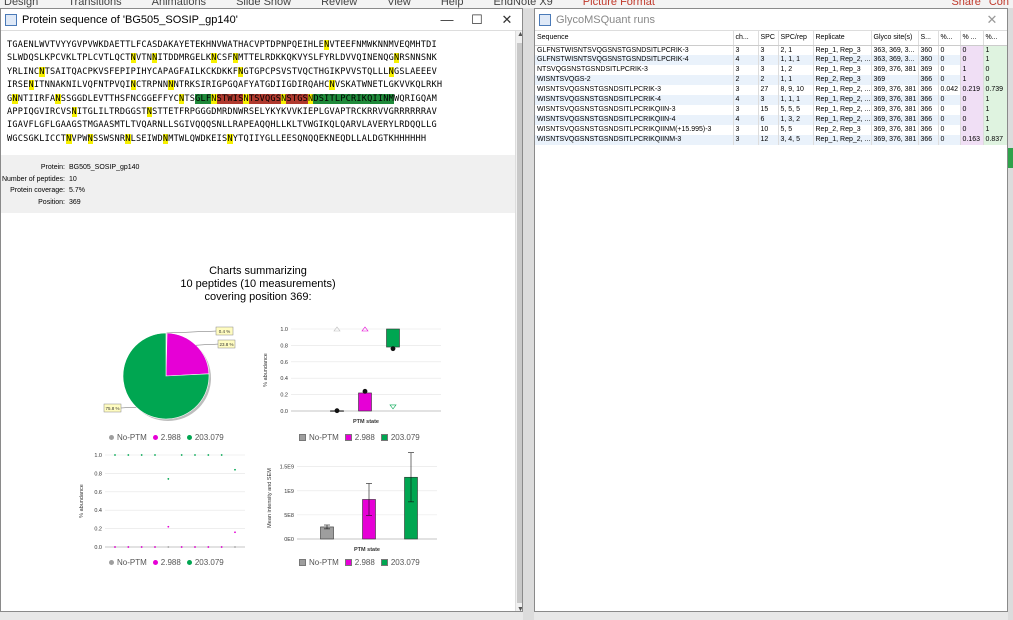 This screenshot has height=620, width=1013. I want to click on peptide-coverage: DSITLPCRIKQIINM, so click(353, 98).